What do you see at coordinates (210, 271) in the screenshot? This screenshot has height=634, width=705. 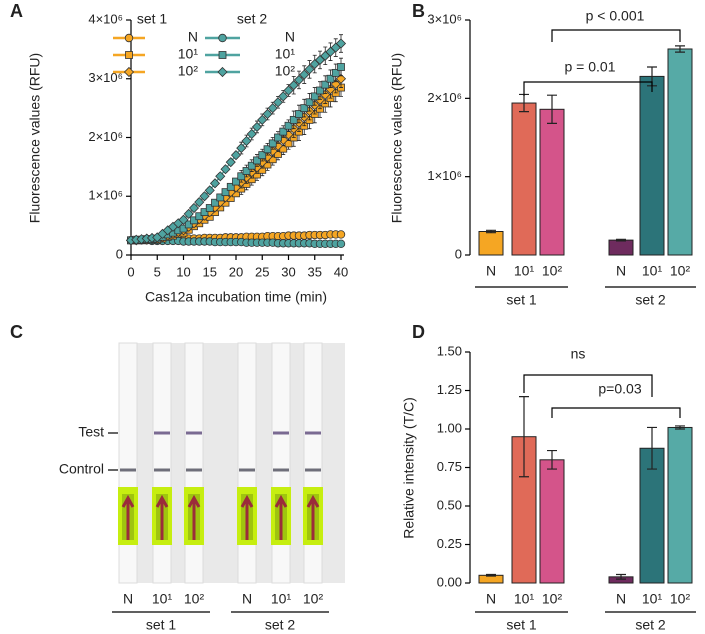 I see `x-tick-label: 15` at bounding box center [210, 271].